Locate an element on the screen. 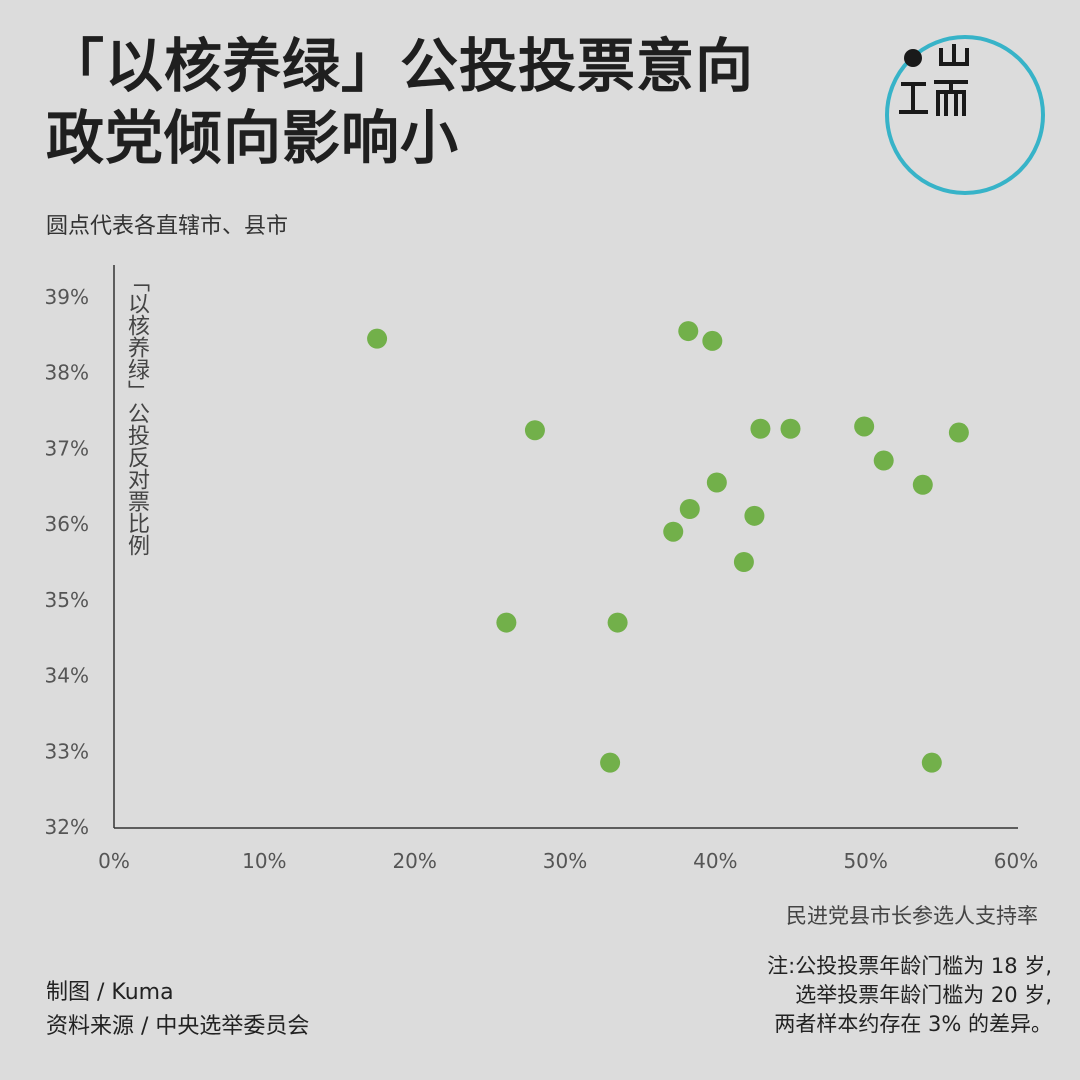  logo-dot is located at coordinates (913, 58).